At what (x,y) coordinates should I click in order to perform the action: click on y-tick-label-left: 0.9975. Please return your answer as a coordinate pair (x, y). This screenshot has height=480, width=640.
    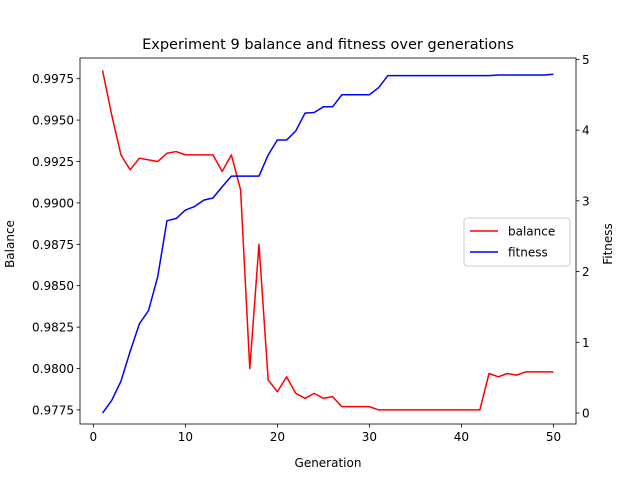
    Looking at the image, I should click on (53, 79).